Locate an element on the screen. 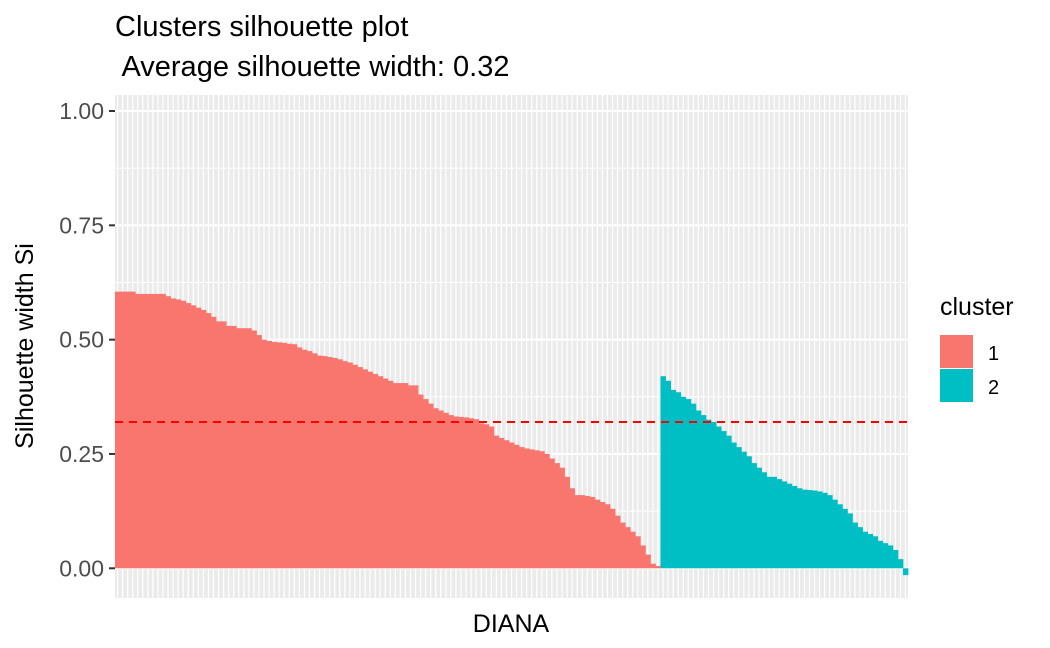 The height and width of the screenshot is (648, 1050). y-axis-title: Silhouette width Si is located at coordinates (25, 346).